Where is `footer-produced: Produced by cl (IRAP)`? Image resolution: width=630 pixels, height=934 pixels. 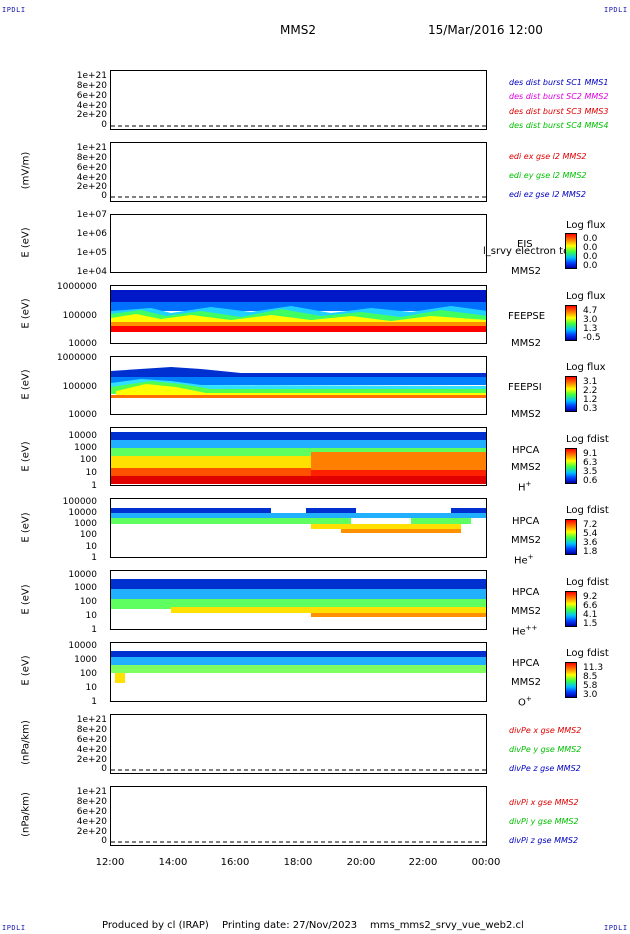
footer-produced: Produced by cl (IRAP) is located at coordinates (155, 925).